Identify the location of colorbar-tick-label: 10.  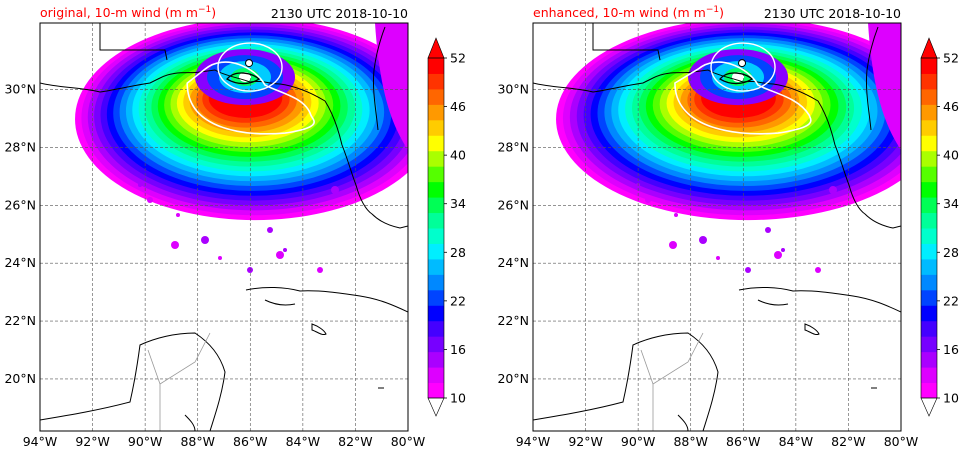
(458, 398).